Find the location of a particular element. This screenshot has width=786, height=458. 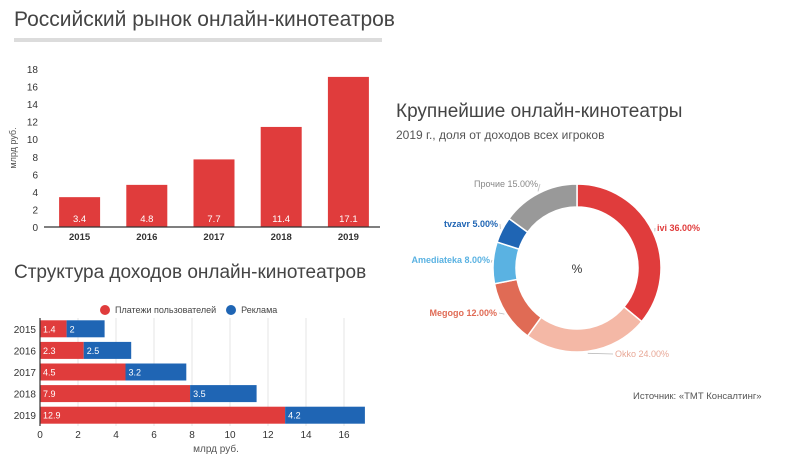

title-divider is located at coordinates (198, 40).